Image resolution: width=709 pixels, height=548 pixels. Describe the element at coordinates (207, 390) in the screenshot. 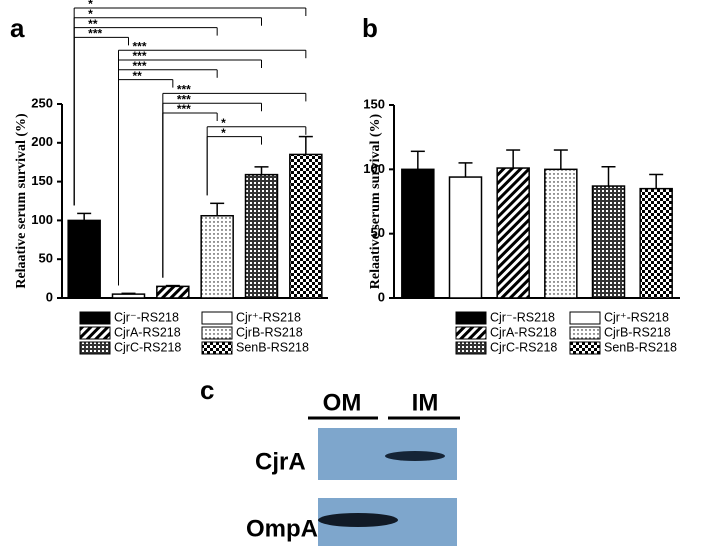

I see `panel-label: c` at that location.